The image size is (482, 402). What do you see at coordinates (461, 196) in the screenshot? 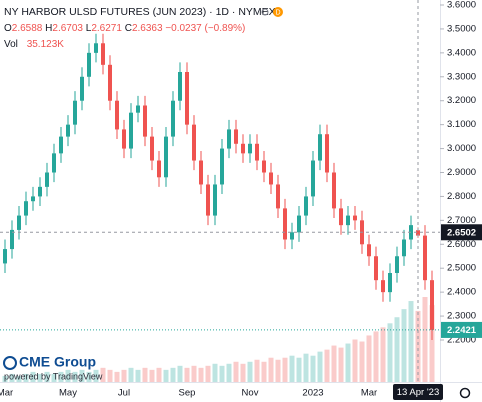
I see `y-tick-label: 2.8000` at bounding box center [461, 196].